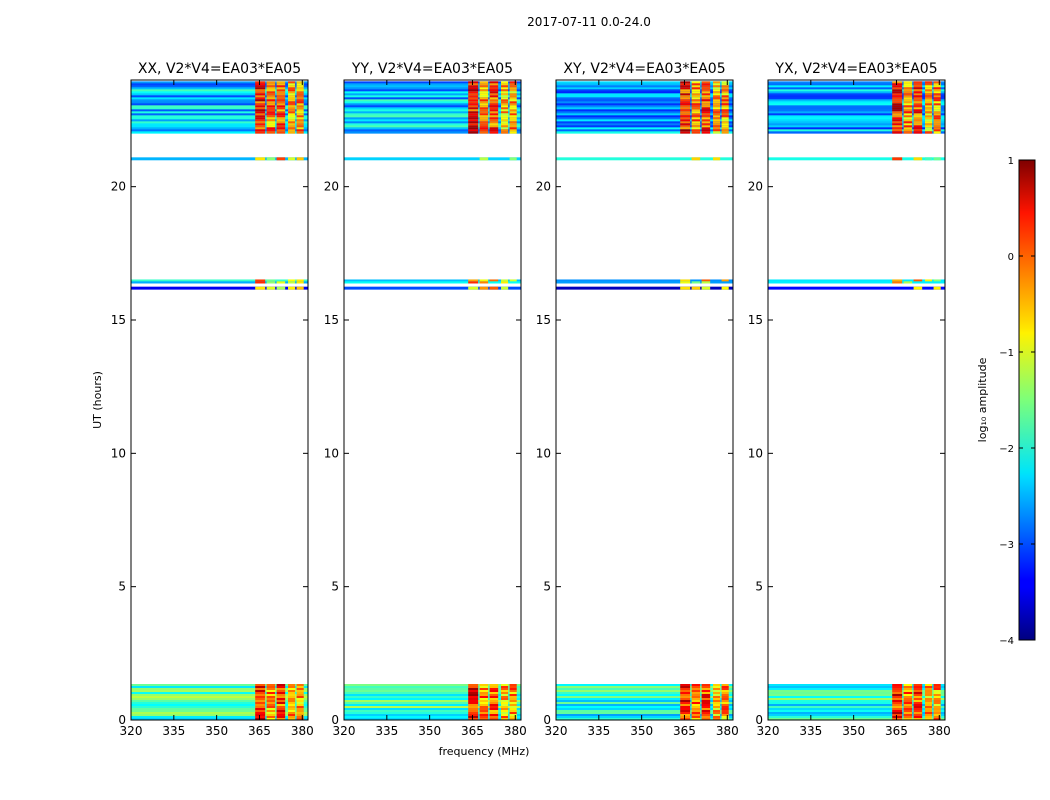 The height and width of the screenshot is (800, 1050). Describe the element at coordinates (122, 720) in the screenshot. I see `y-tick-label: 0` at that location.